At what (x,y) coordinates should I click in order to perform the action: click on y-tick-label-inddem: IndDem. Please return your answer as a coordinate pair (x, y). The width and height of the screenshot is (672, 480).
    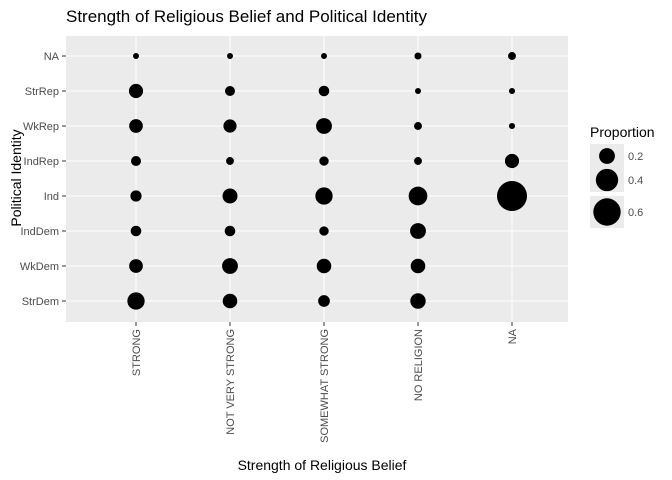
    Looking at the image, I should click on (39, 232).